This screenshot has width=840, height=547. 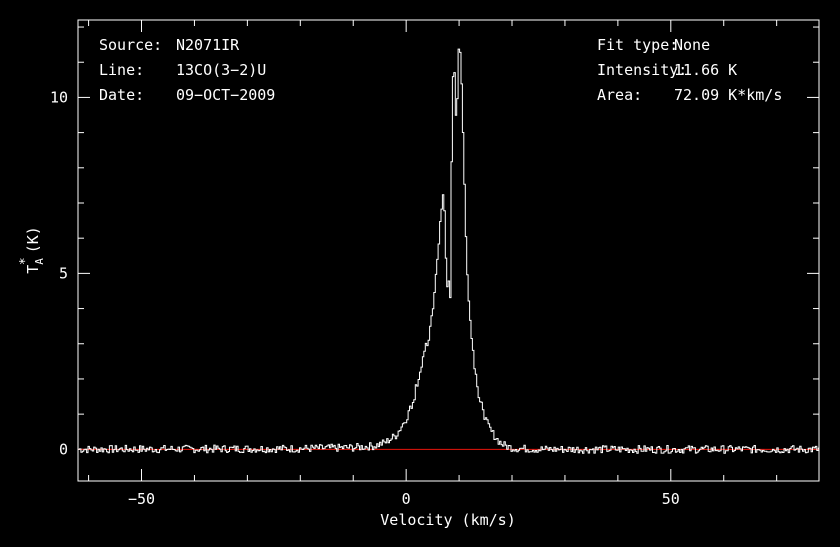 I want to click on x-tick-label: 50, so click(x=671, y=499).